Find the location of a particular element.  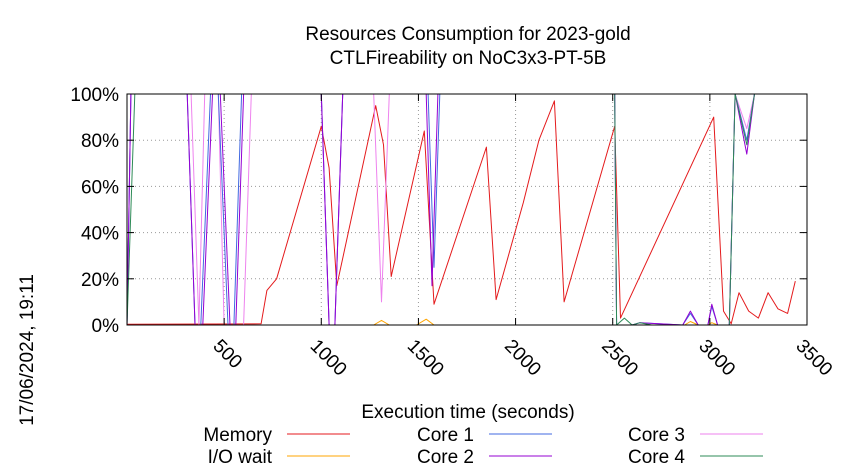

x-tick-label: 3500 is located at coordinates (813, 358).